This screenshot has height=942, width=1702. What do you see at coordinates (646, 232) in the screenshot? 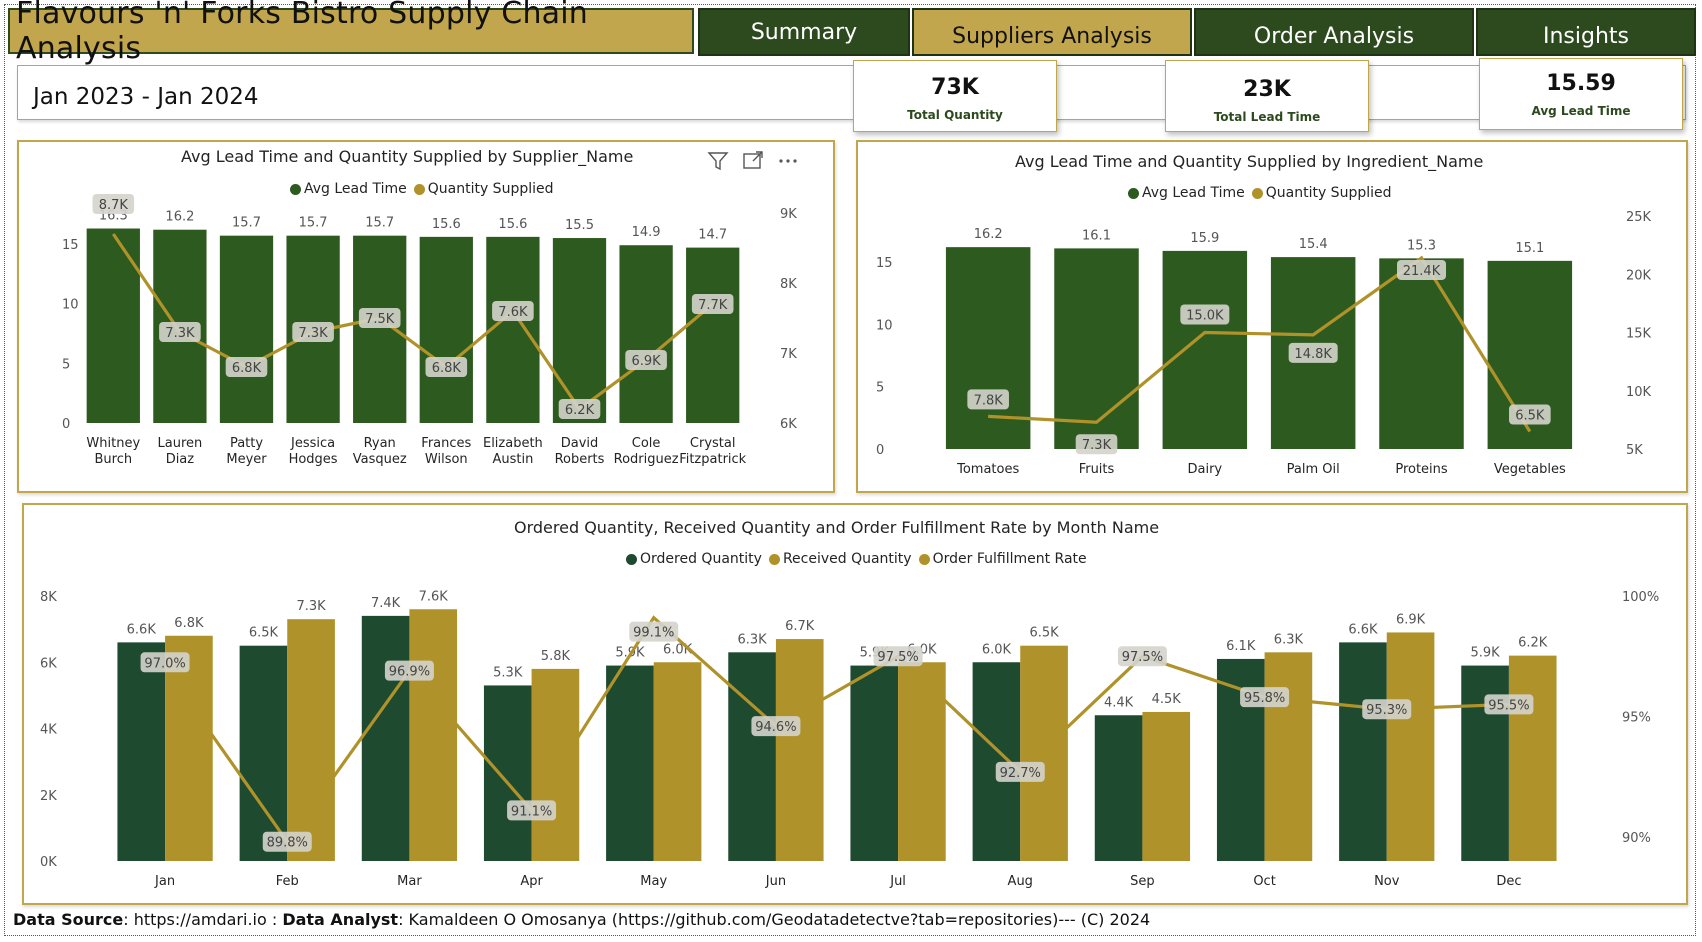
I see `bar-data-label: 14.9` at bounding box center [646, 232].